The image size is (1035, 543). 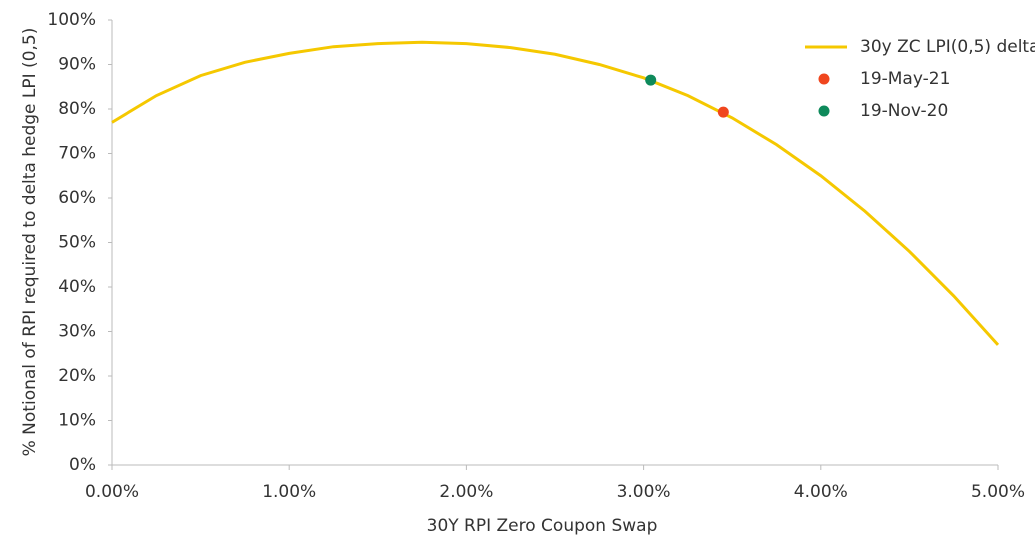 I want to click on legend-label: 19-May-21, so click(x=905, y=79).